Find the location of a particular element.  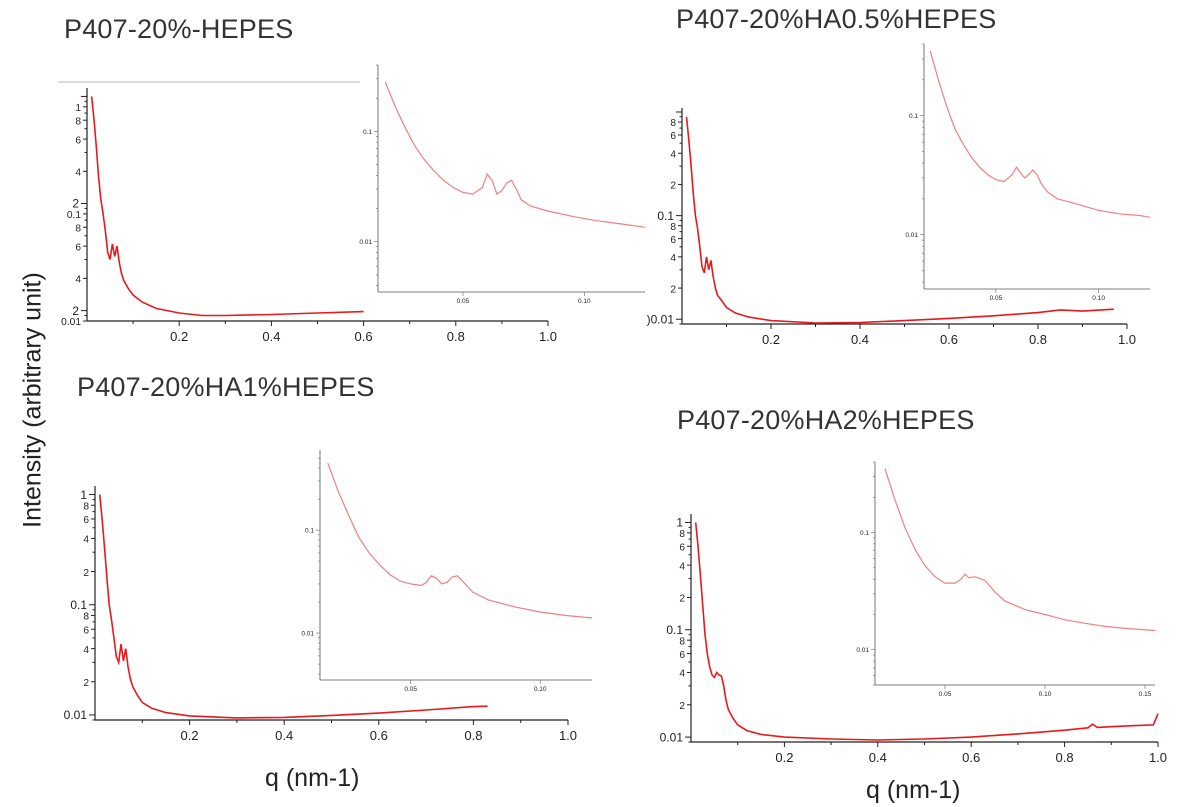

panel-title-4: P407-20%HA2%HEPES is located at coordinates (826, 420).